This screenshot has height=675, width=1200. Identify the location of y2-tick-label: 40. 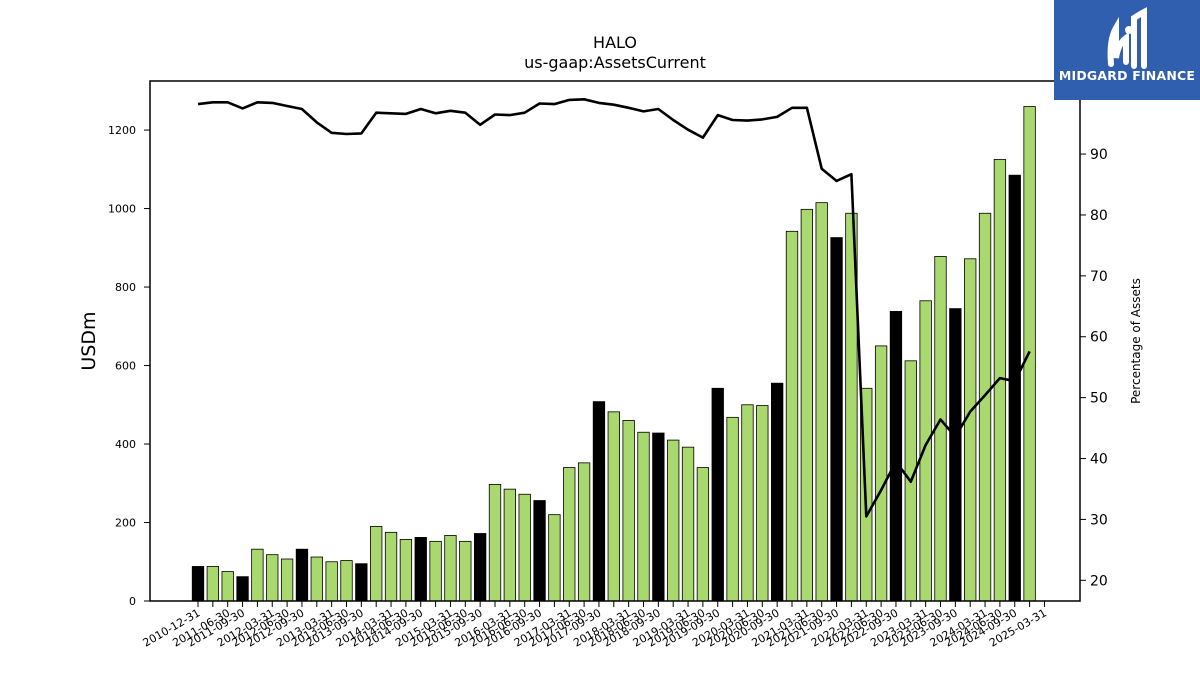
(1099, 460).